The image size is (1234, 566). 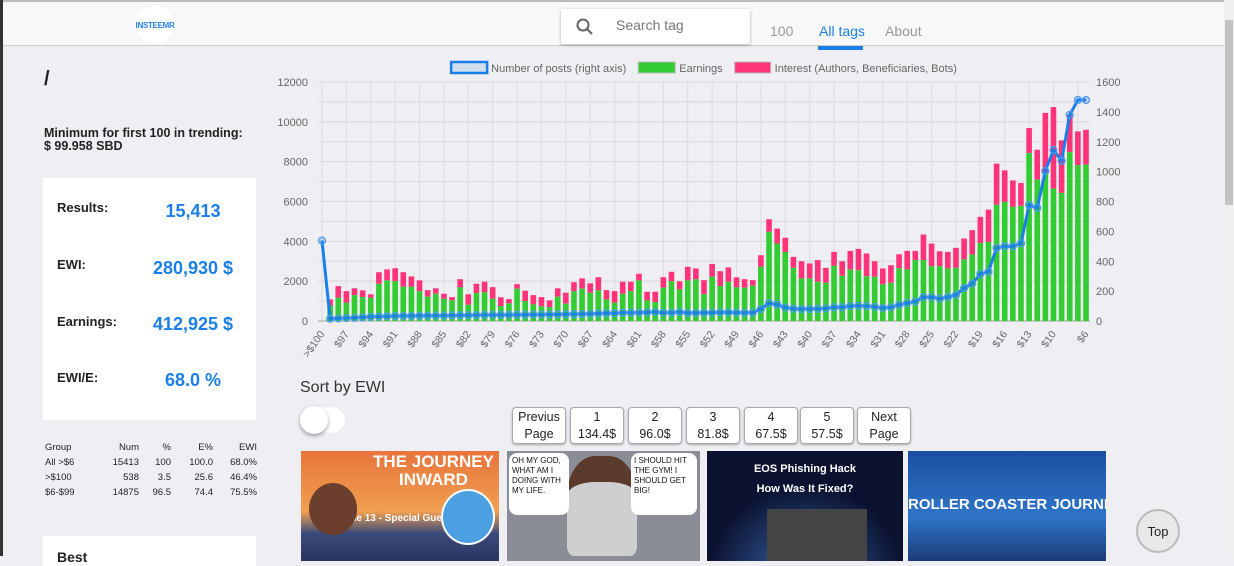 What do you see at coordinates (586, 339) in the screenshot?
I see `x-tick-label: $67` at bounding box center [586, 339].